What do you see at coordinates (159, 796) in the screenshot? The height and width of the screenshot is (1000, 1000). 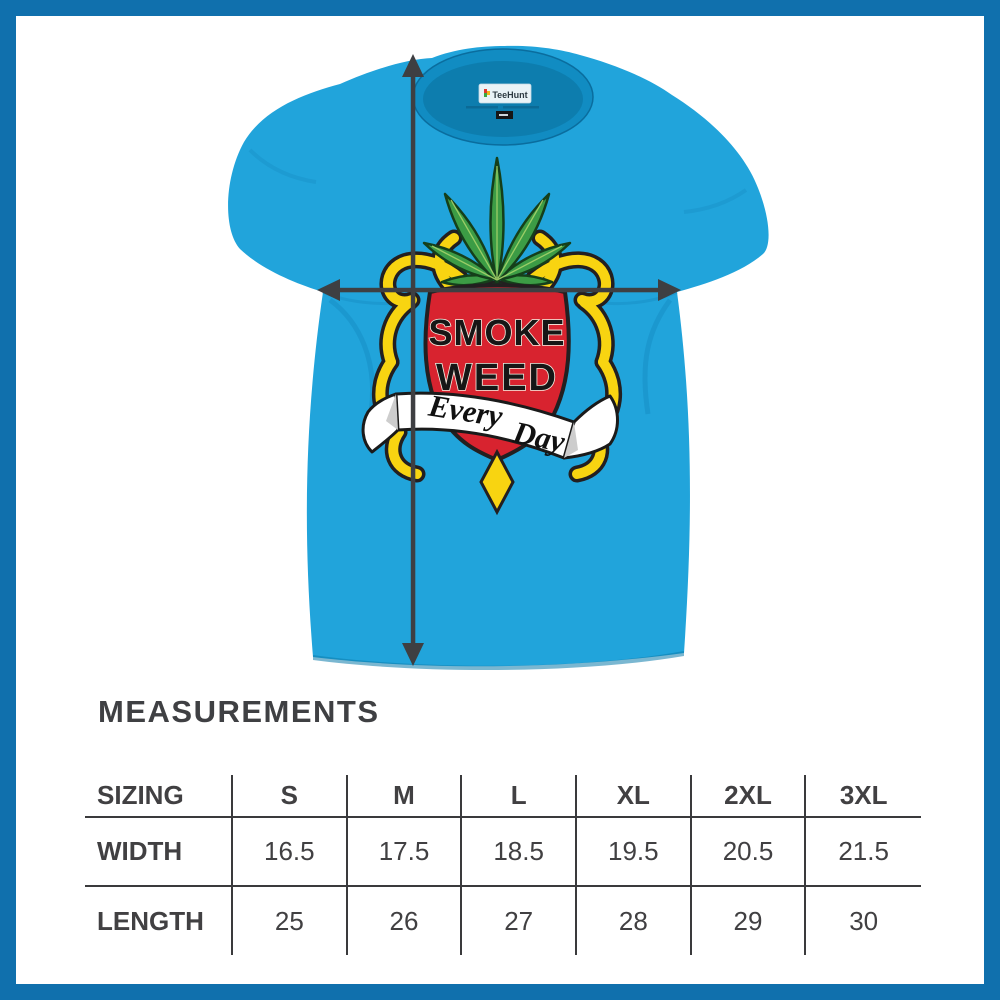 I see `table-header-sizing: SIZING` at bounding box center [159, 796].